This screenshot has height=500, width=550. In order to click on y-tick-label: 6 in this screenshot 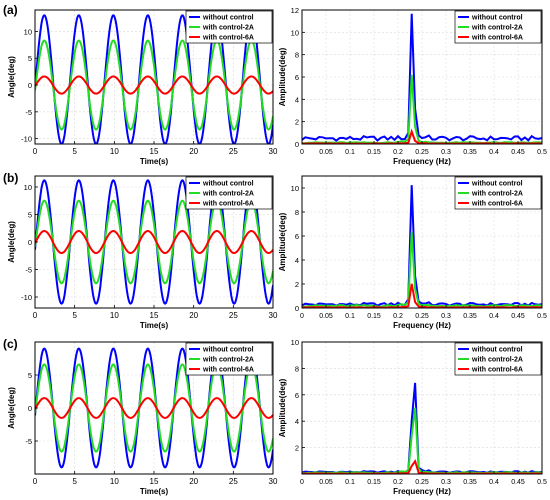, I will do `click(297, 236)`.